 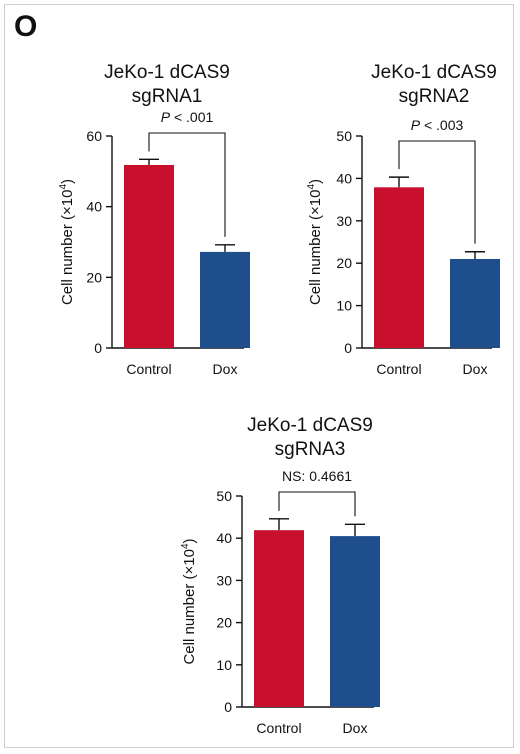 I want to click on chart-2-title-line-1: JeKo-1 dCAS9, so click(x=434, y=72).